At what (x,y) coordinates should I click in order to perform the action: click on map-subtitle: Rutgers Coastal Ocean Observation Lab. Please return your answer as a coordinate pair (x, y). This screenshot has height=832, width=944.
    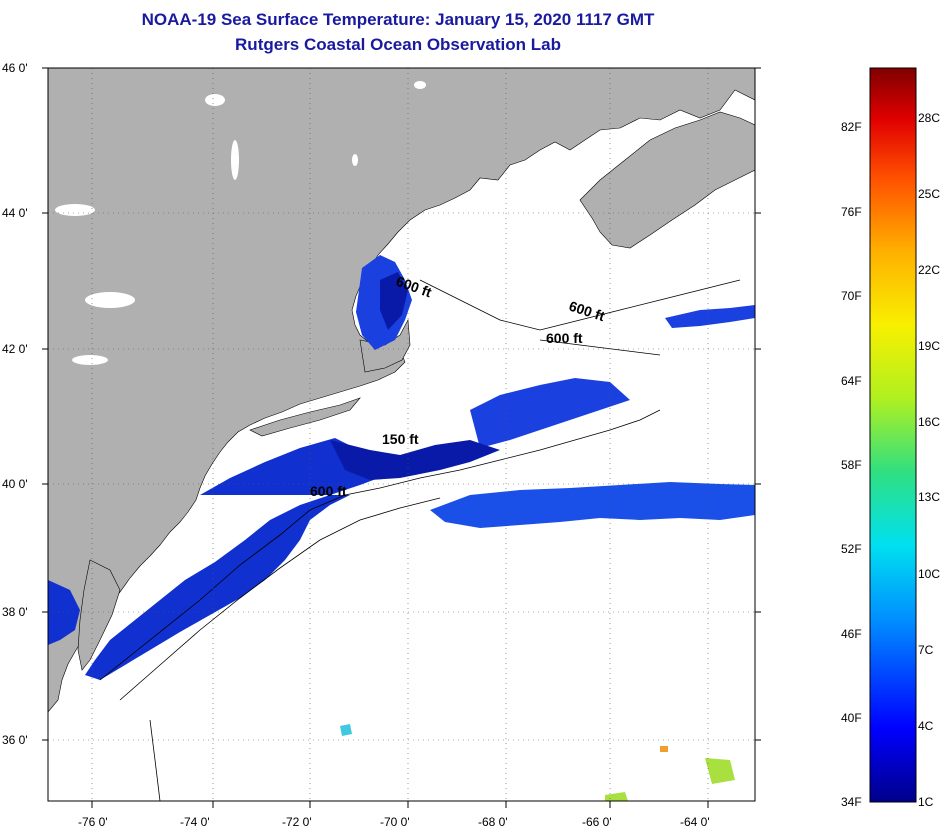
    Looking at the image, I should click on (398, 44).